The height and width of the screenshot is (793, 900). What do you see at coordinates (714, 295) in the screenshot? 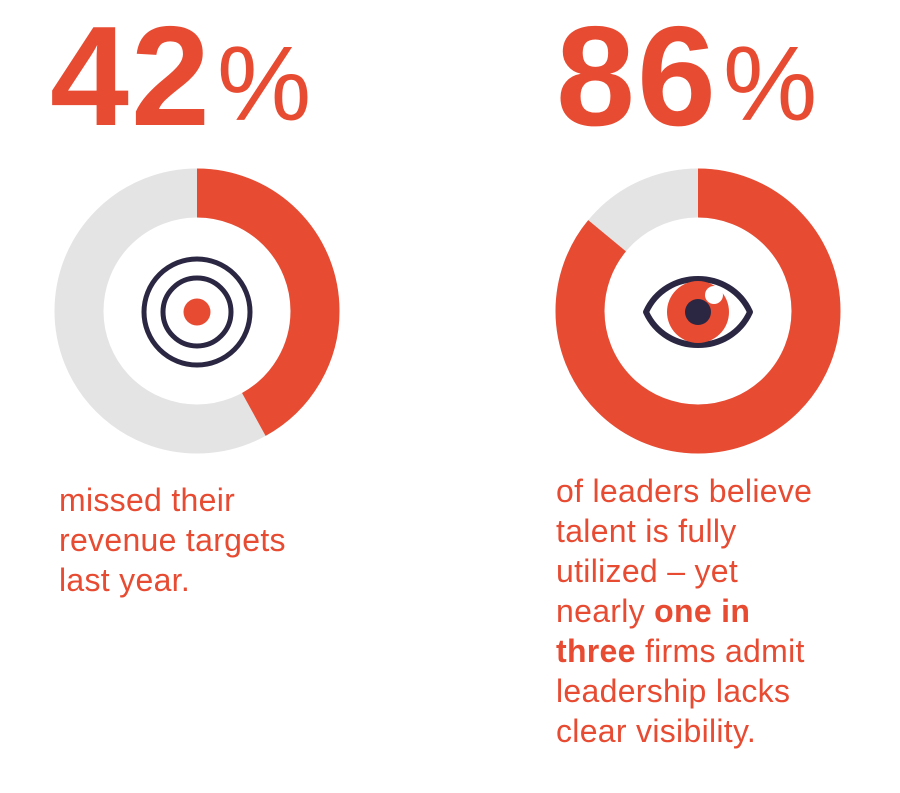
I see `eye-highlight` at bounding box center [714, 295].